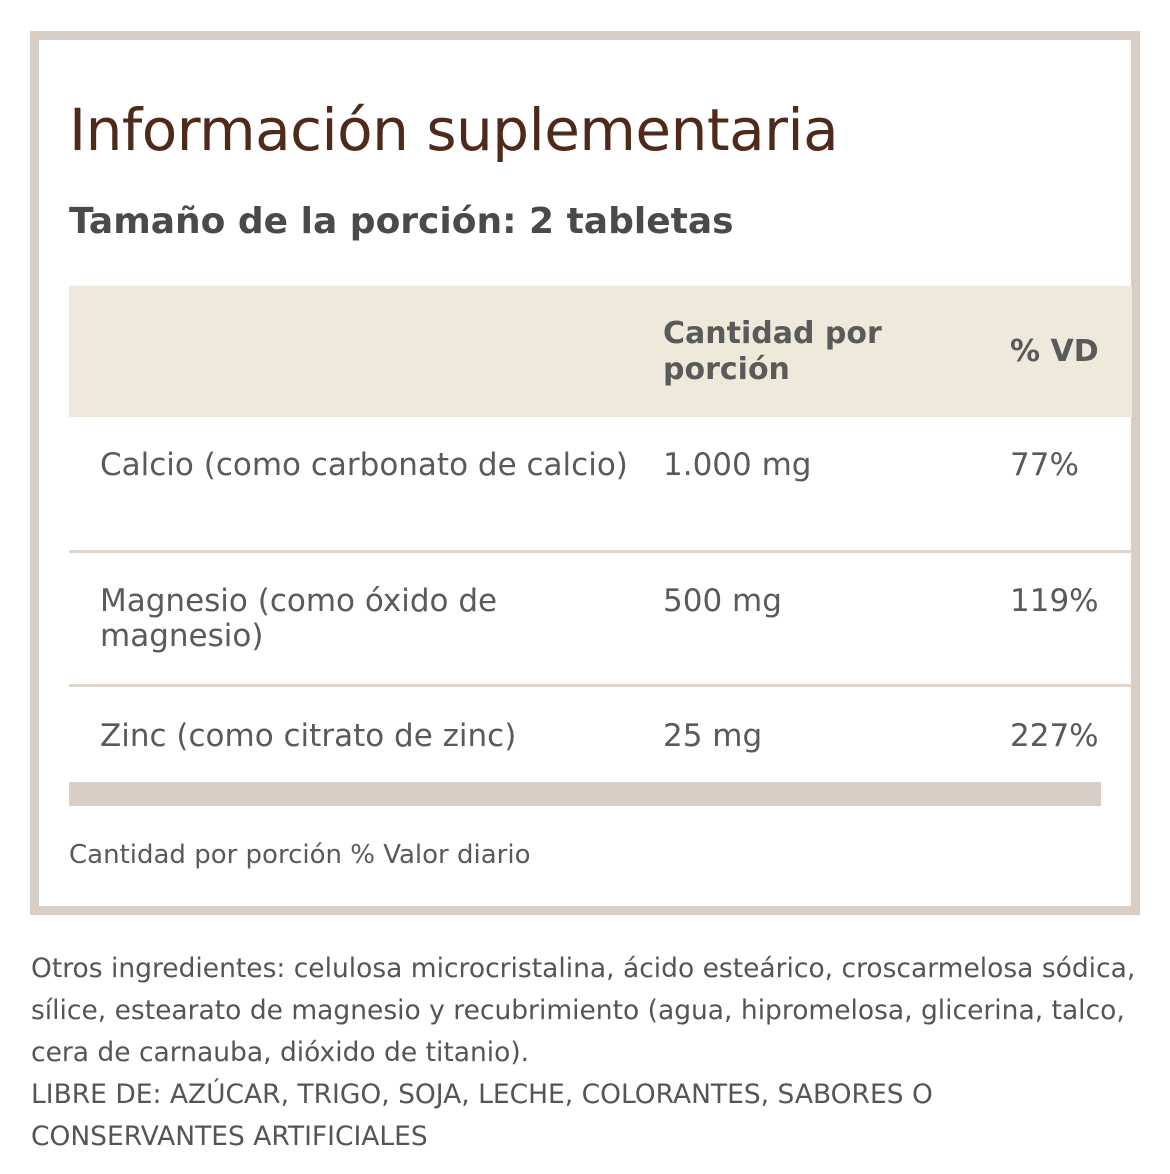 The image size is (1170, 1174). What do you see at coordinates (366, 351) in the screenshot?
I see `header-nutrient` at bounding box center [366, 351].